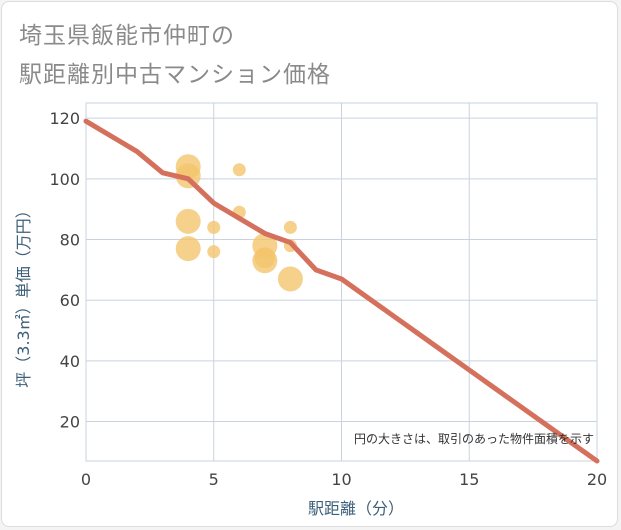  What do you see at coordinates (70, 300) in the screenshot?
I see `y-tick-label: 60` at bounding box center [70, 300].